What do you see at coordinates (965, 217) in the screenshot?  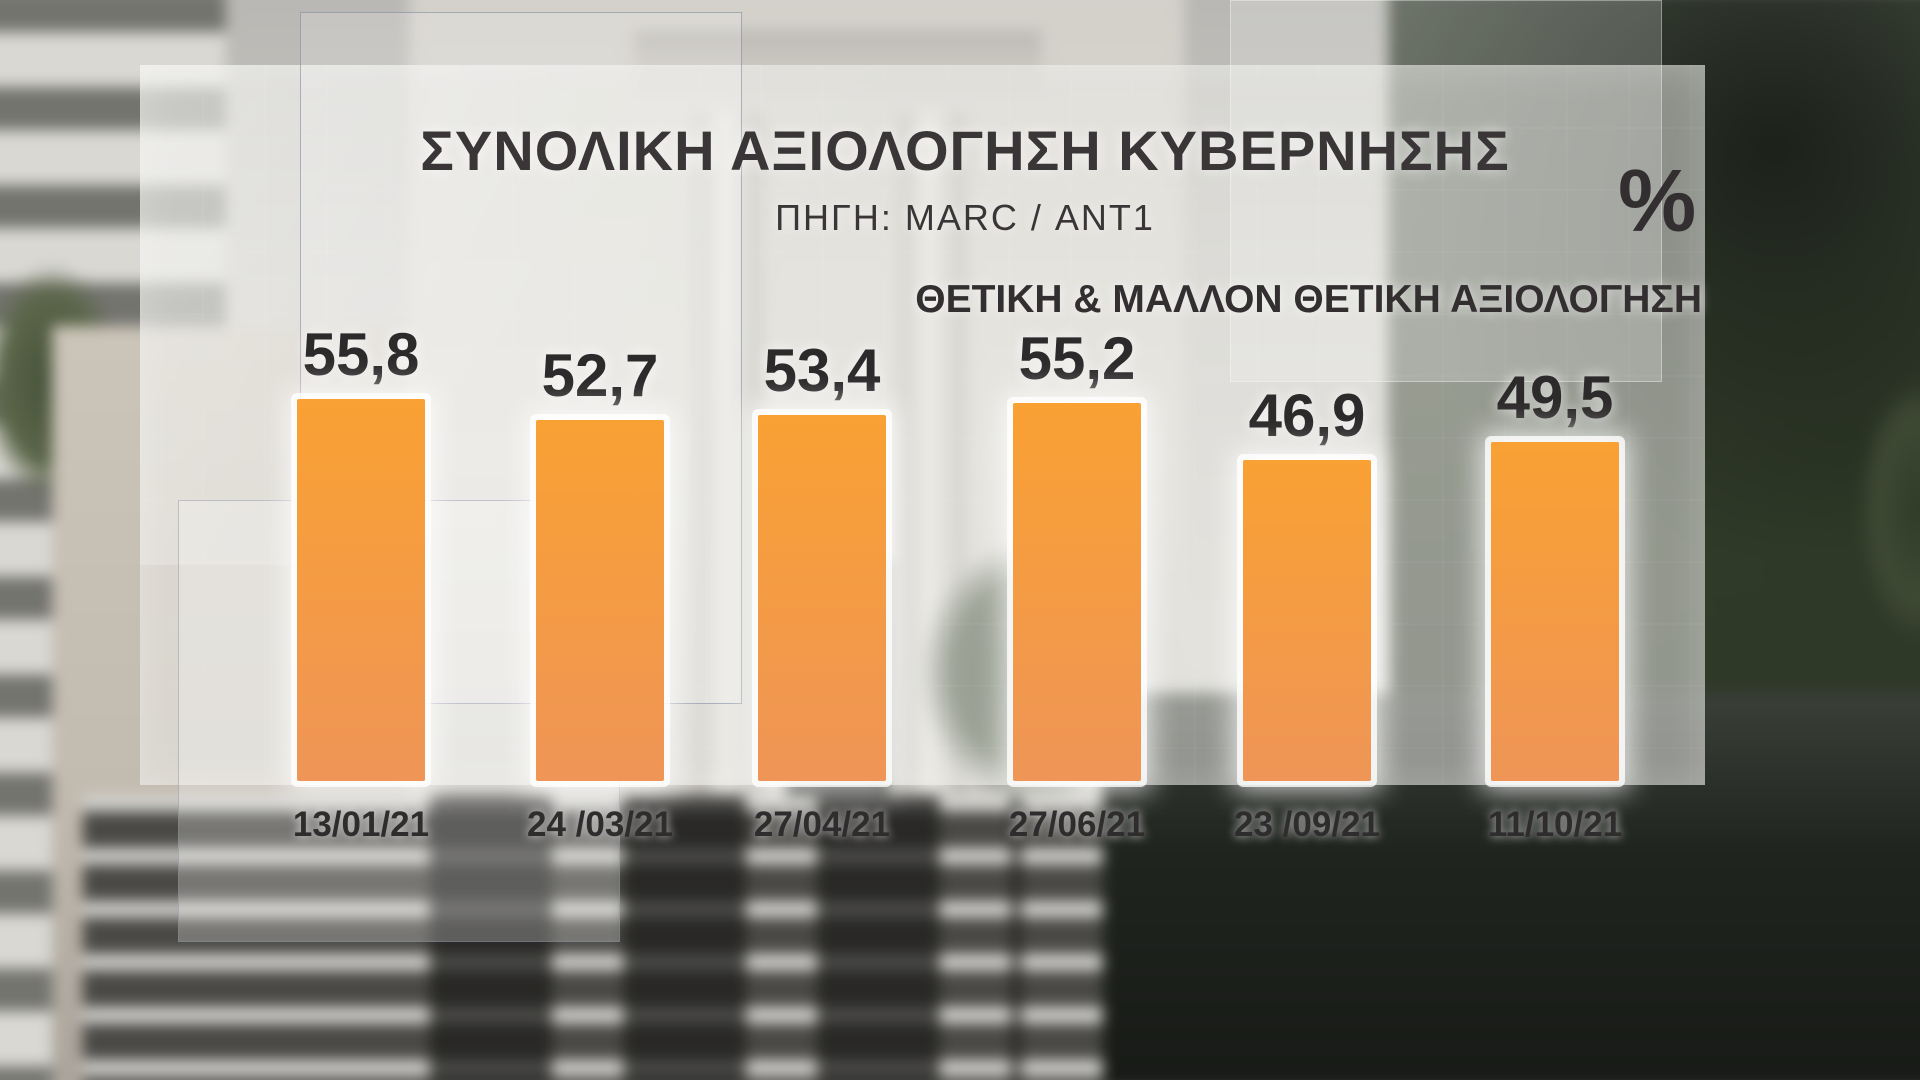 I see `chart-source: ΠΗΓΗ: MARC / ΑΝΤ1` at bounding box center [965, 217].